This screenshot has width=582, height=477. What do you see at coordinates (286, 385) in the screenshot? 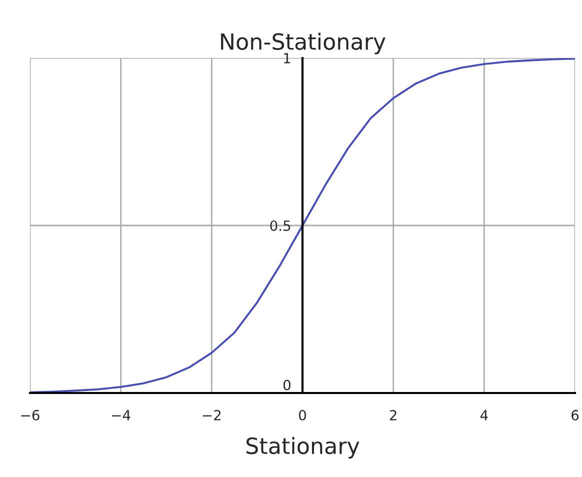
I see `y-tick-label: 0` at bounding box center [286, 385].